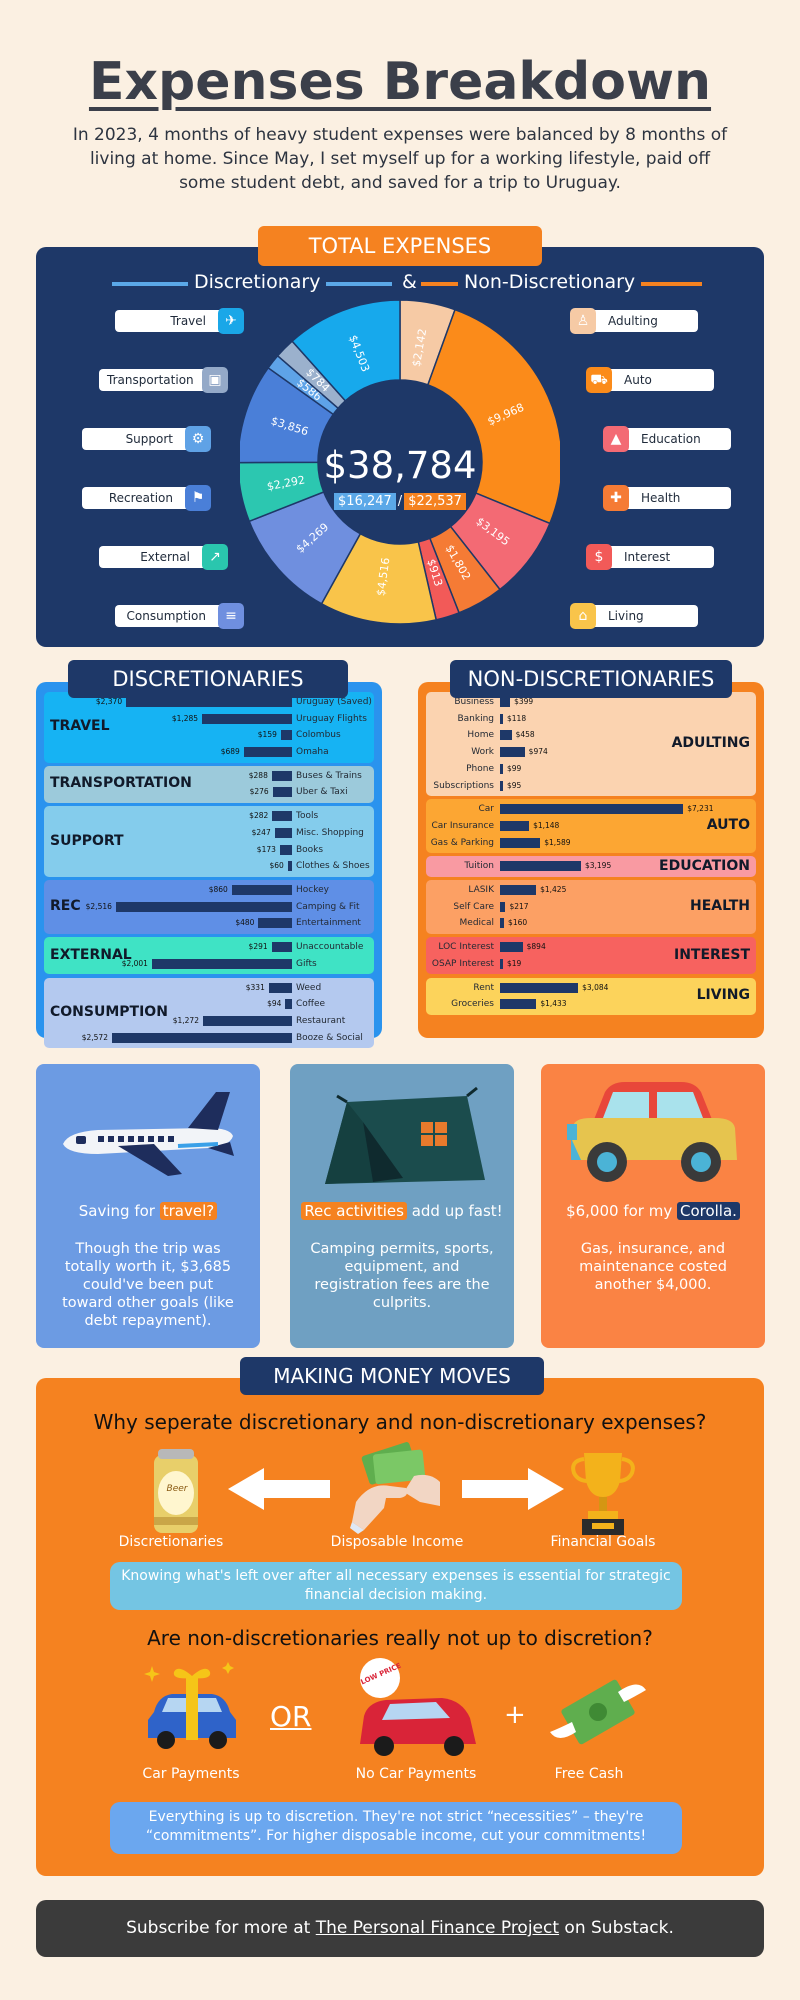 Image resolution: width=800 pixels, height=2000 pixels. What do you see at coordinates (267, 735) in the screenshot?
I see `bar-value: $159` at bounding box center [267, 735].